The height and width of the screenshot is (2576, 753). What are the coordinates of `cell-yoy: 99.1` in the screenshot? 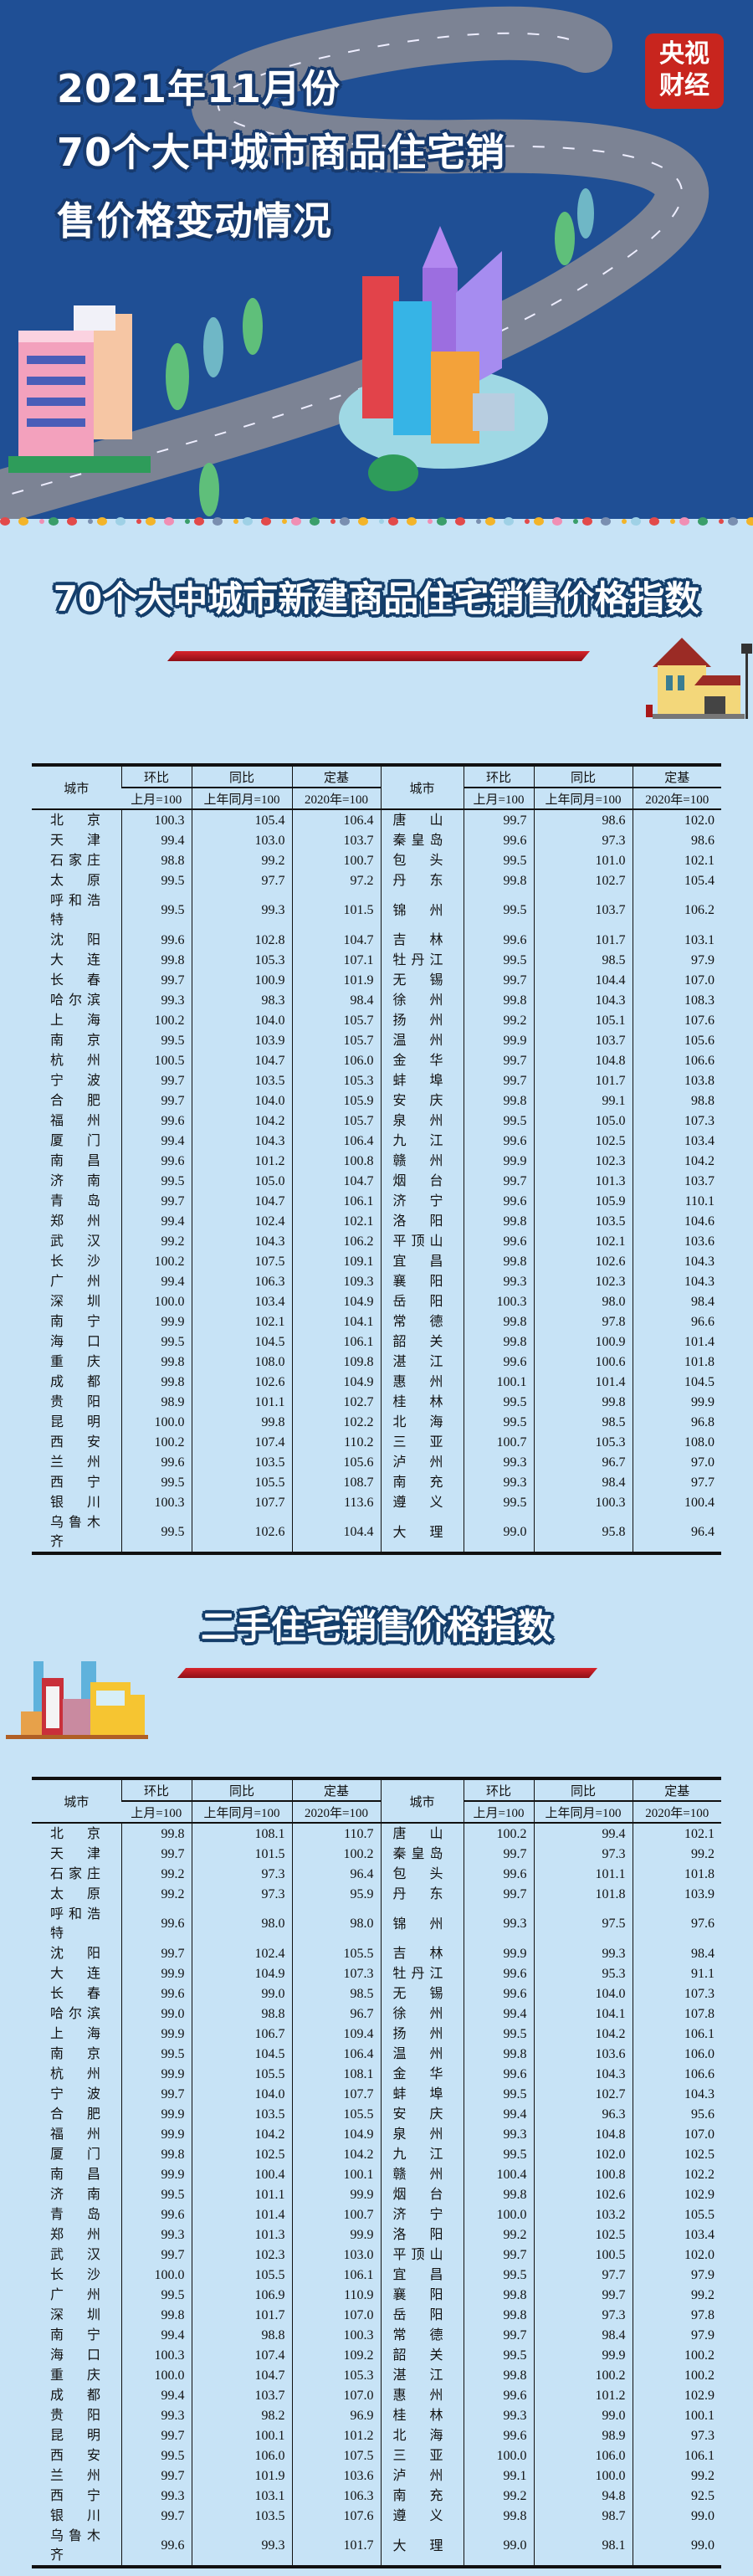 It's located at (583, 1100).